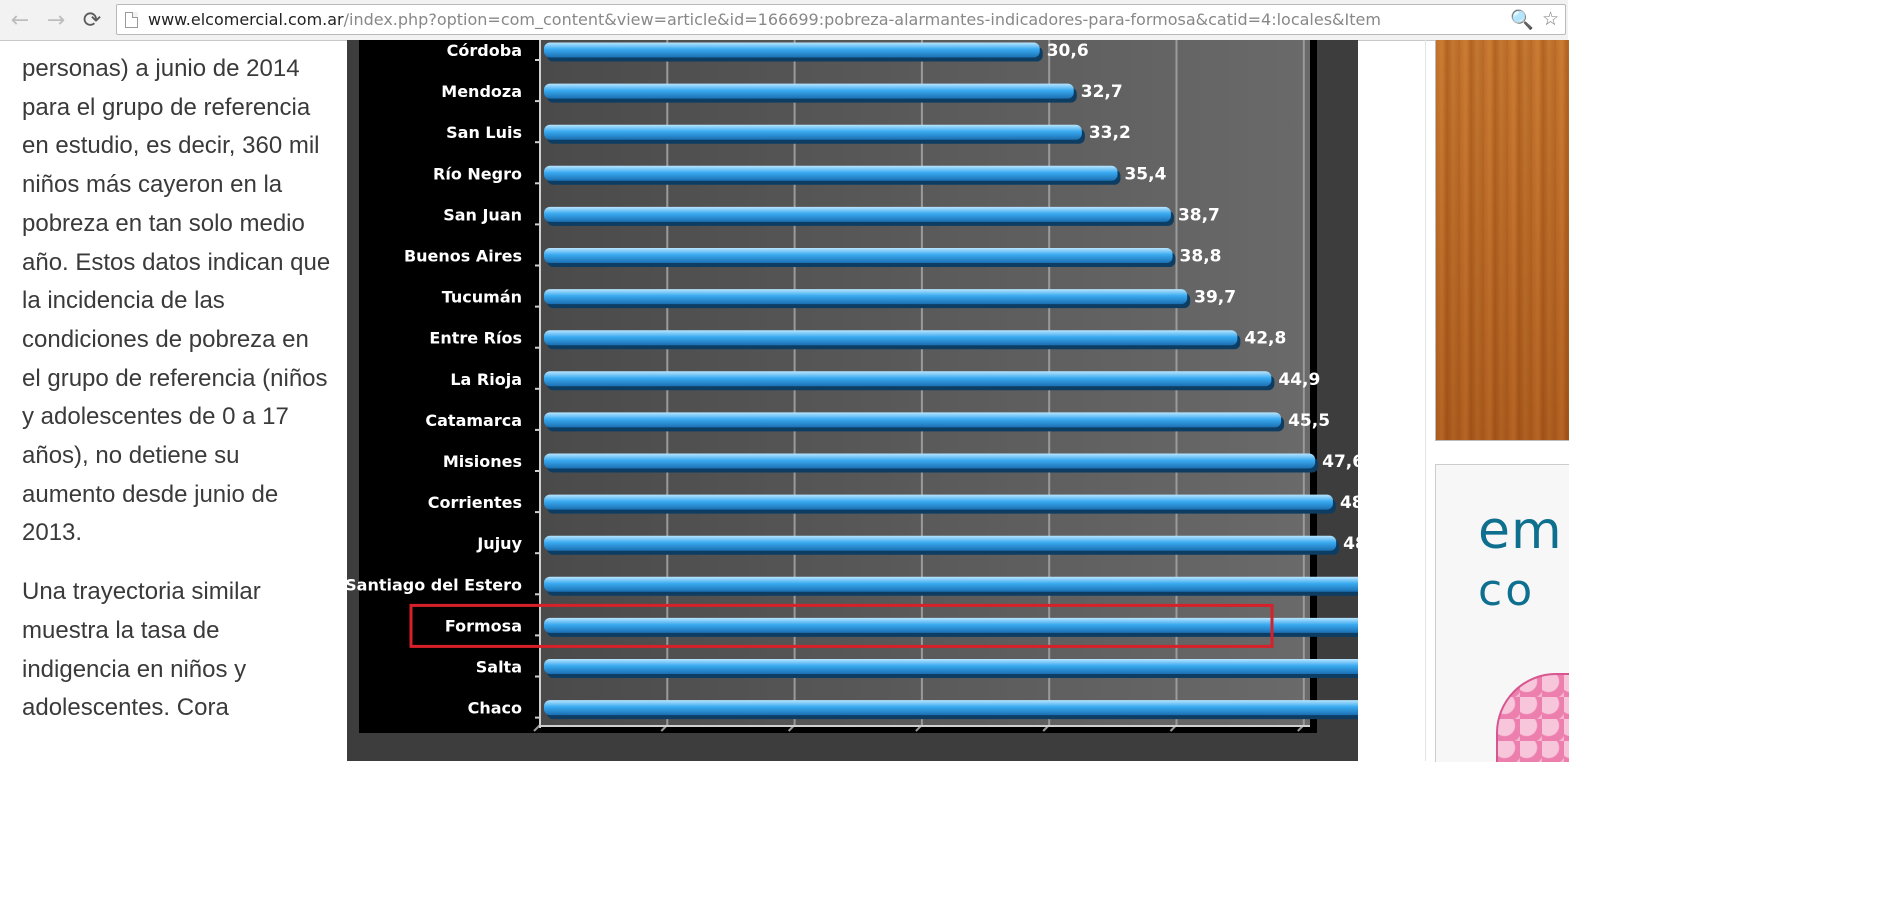  What do you see at coordinates (481, 91) in the screenshot?
I see `category-label: Mendoza` at bounding box center [481, 91].